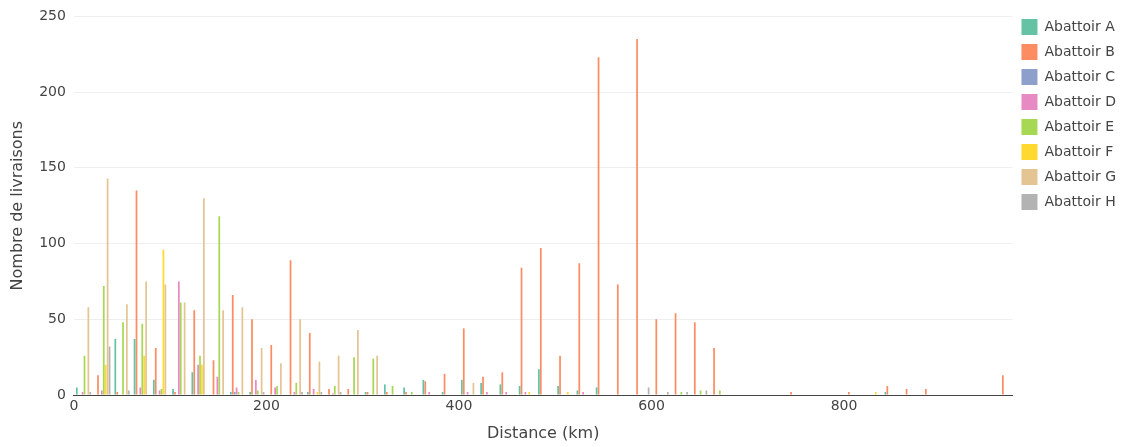 The height and width of the screenshot is (447, 1146). I want to click on legend-label: Abattoir A, so click(1080, 25).